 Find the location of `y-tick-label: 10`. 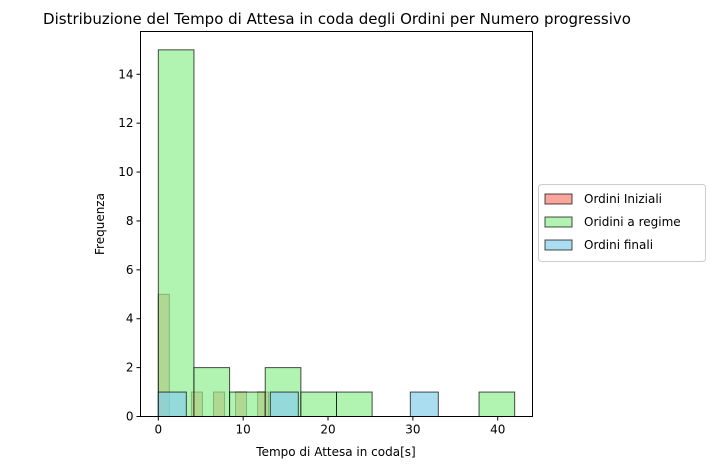

y-tick-label: 10 is located at coordinates (125, 172).